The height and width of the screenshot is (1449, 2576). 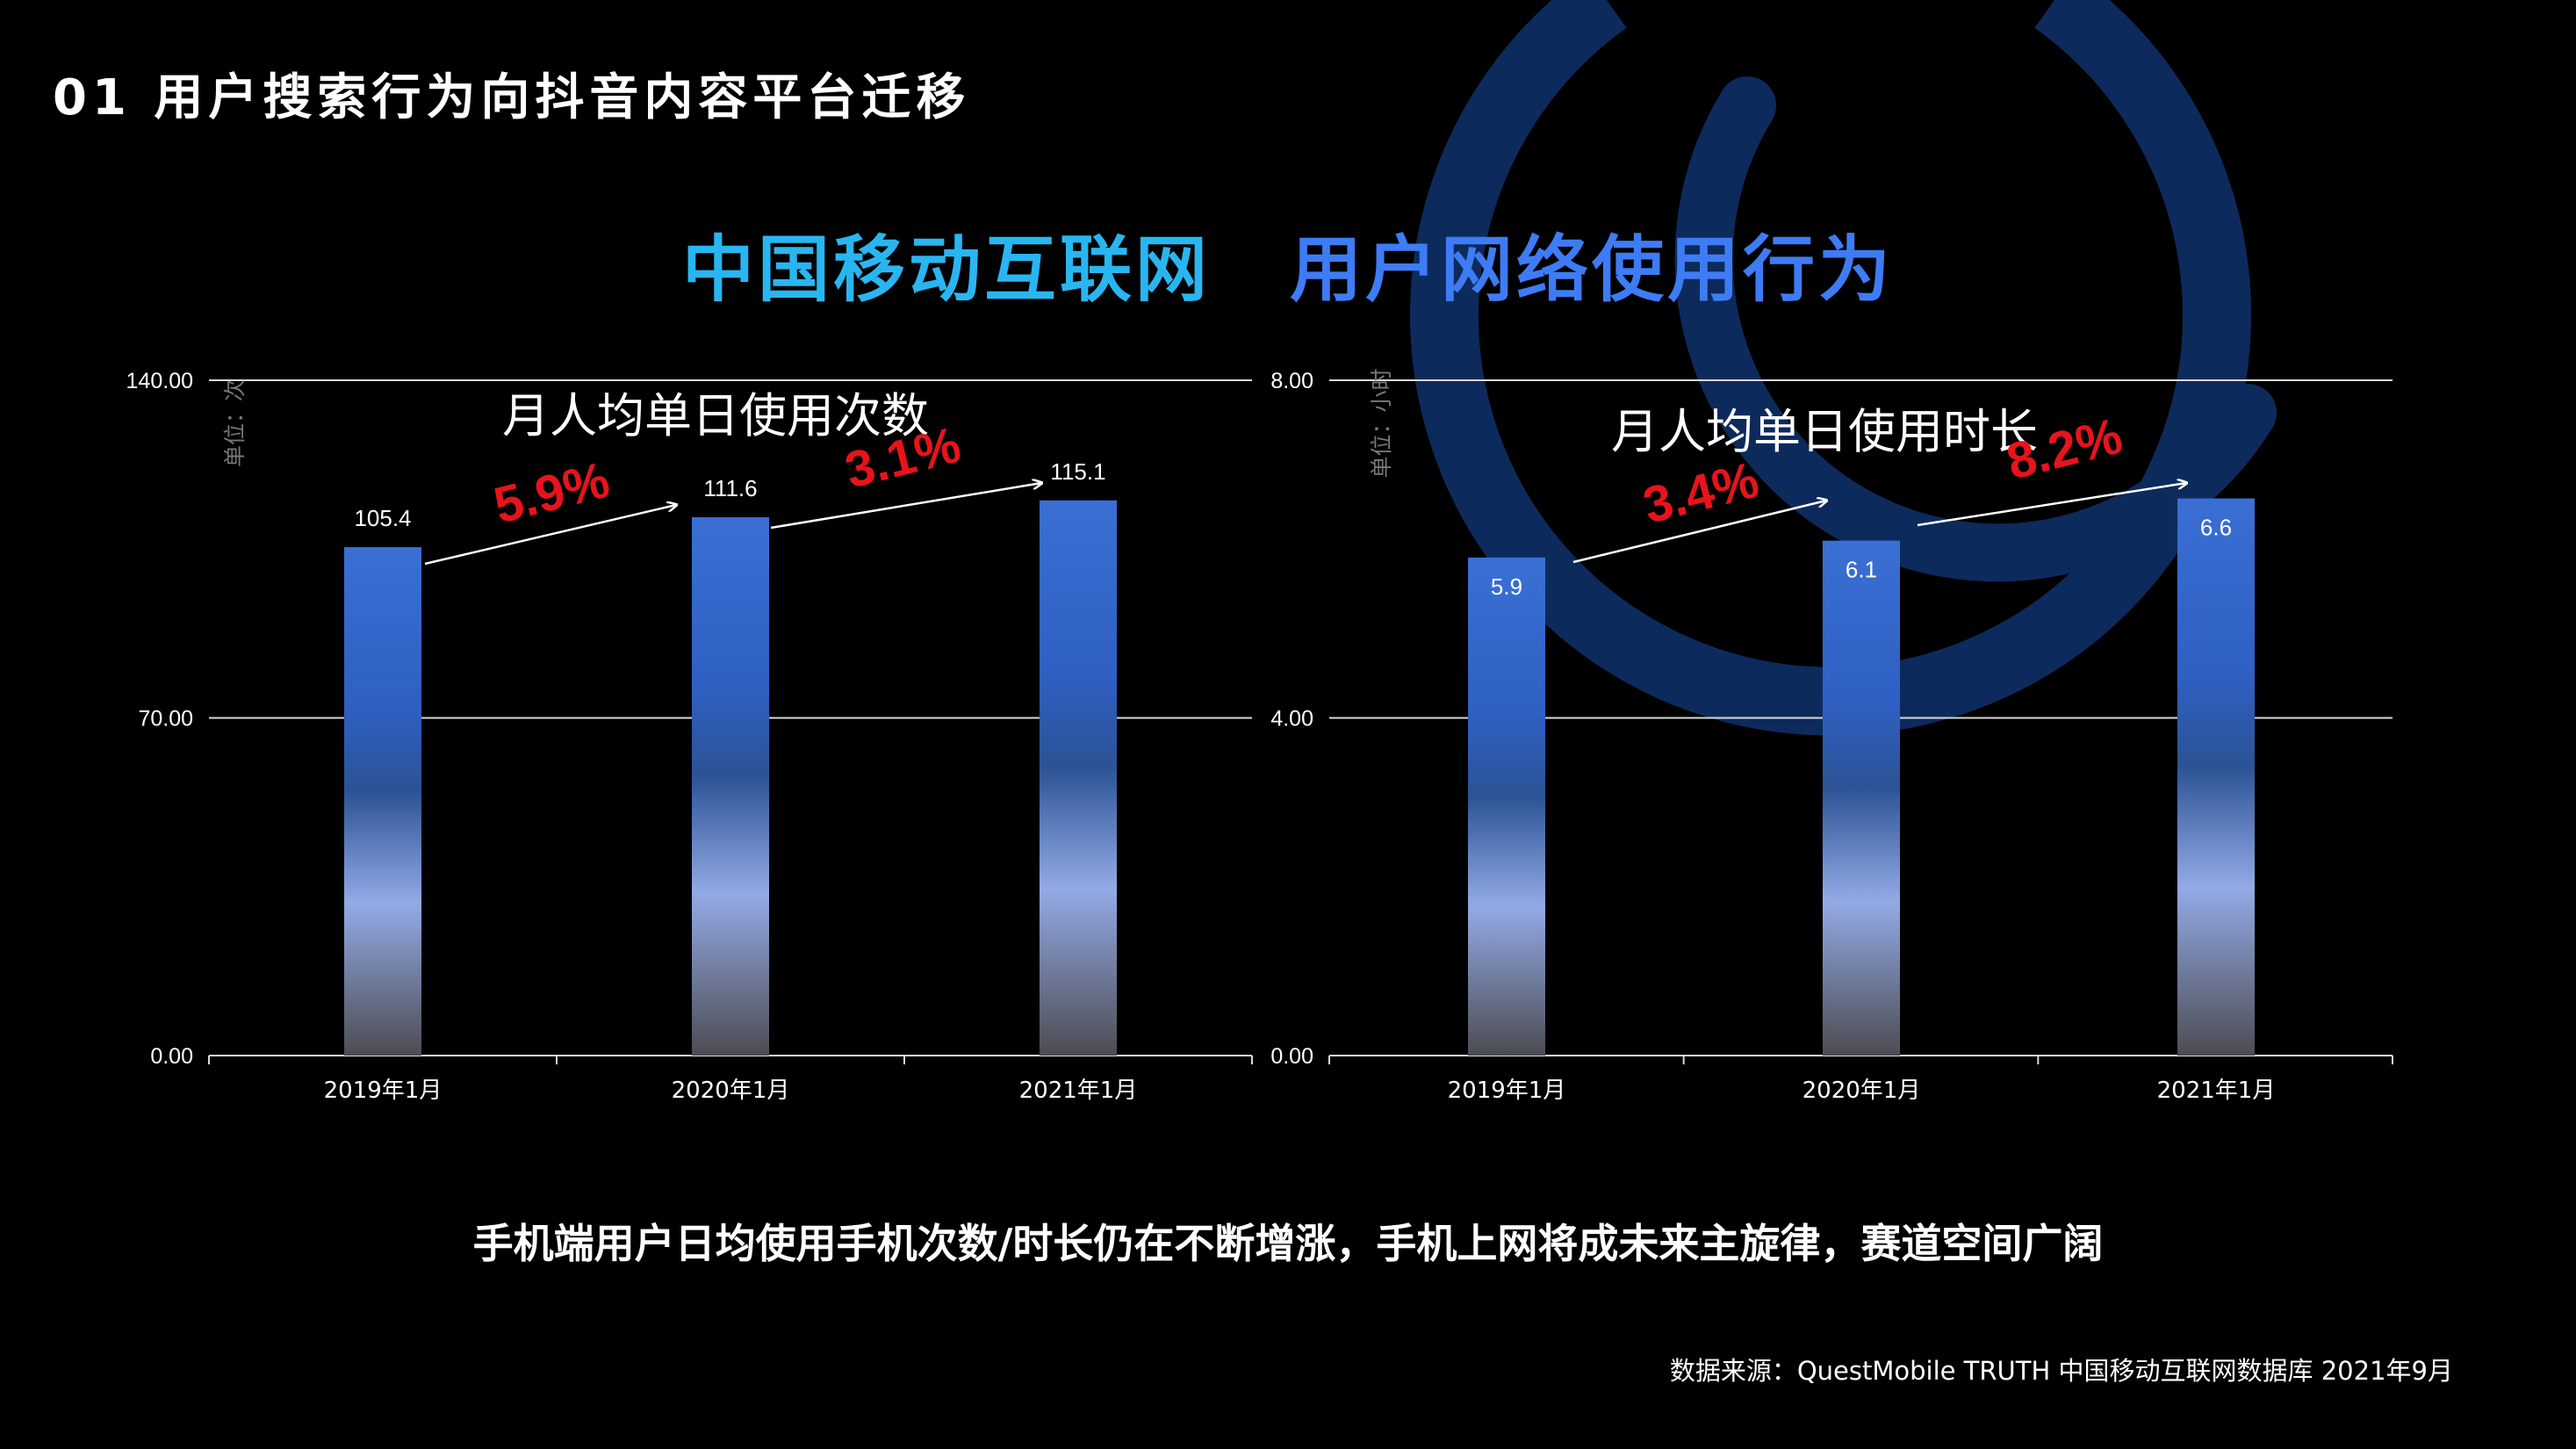 I want to click on bar-value-label: 115.1, so click(x=1077, y=471).